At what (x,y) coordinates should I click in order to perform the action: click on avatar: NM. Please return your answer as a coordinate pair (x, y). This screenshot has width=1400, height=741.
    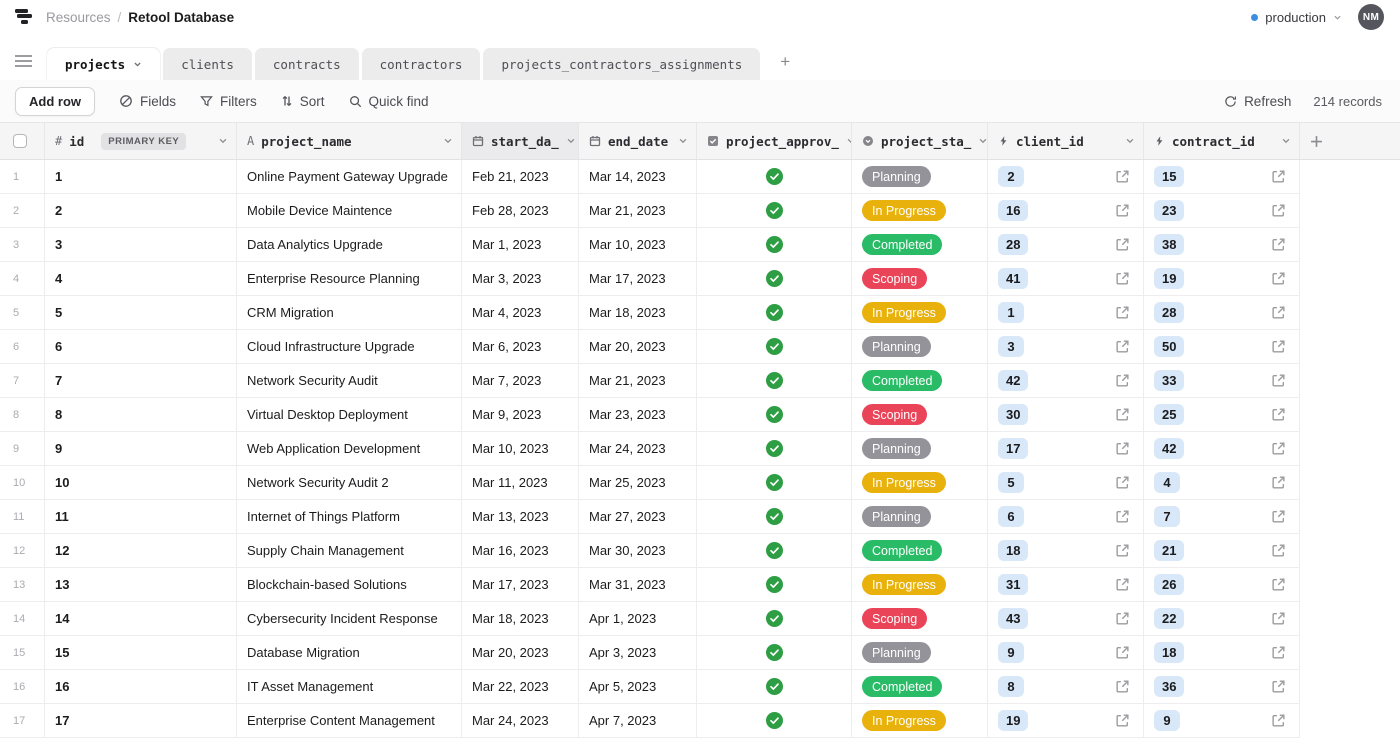
    Looking at the image, I should click on (1371, 17).